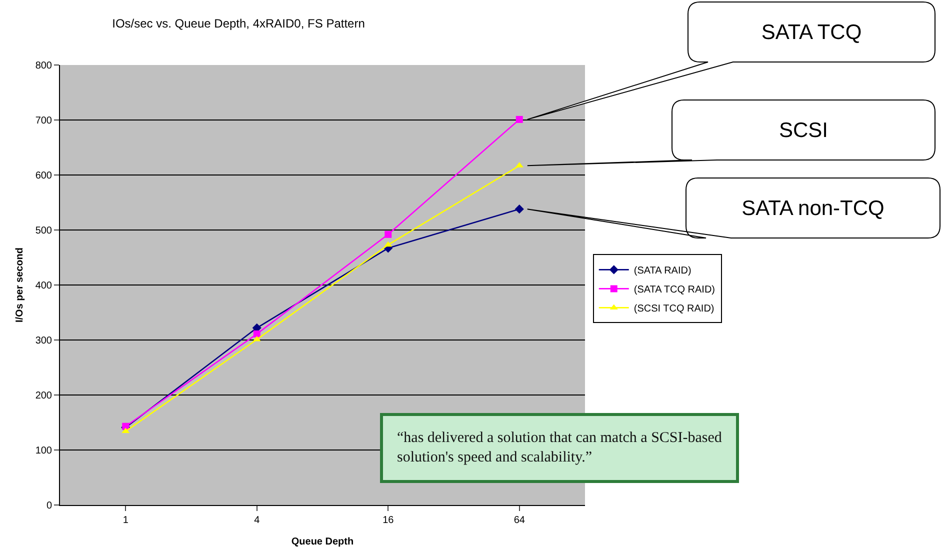 The width and height of the screenshot is (945, 548). Describe the element at coordinates (43, 286) in the screenshot. I see `y-tick-label: 400` at that location.